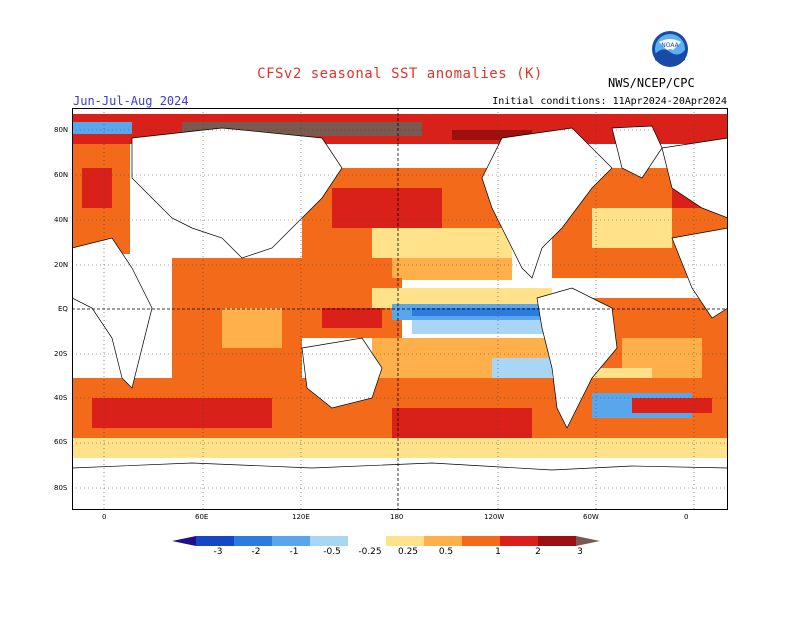 Image resolution: width=800 pixels, height=618 pixels. I want to click on colorbar-labels: -3 -2 -1 -0.5 -0.25 0.25 0.5 1 2 3, so click(400, 554).